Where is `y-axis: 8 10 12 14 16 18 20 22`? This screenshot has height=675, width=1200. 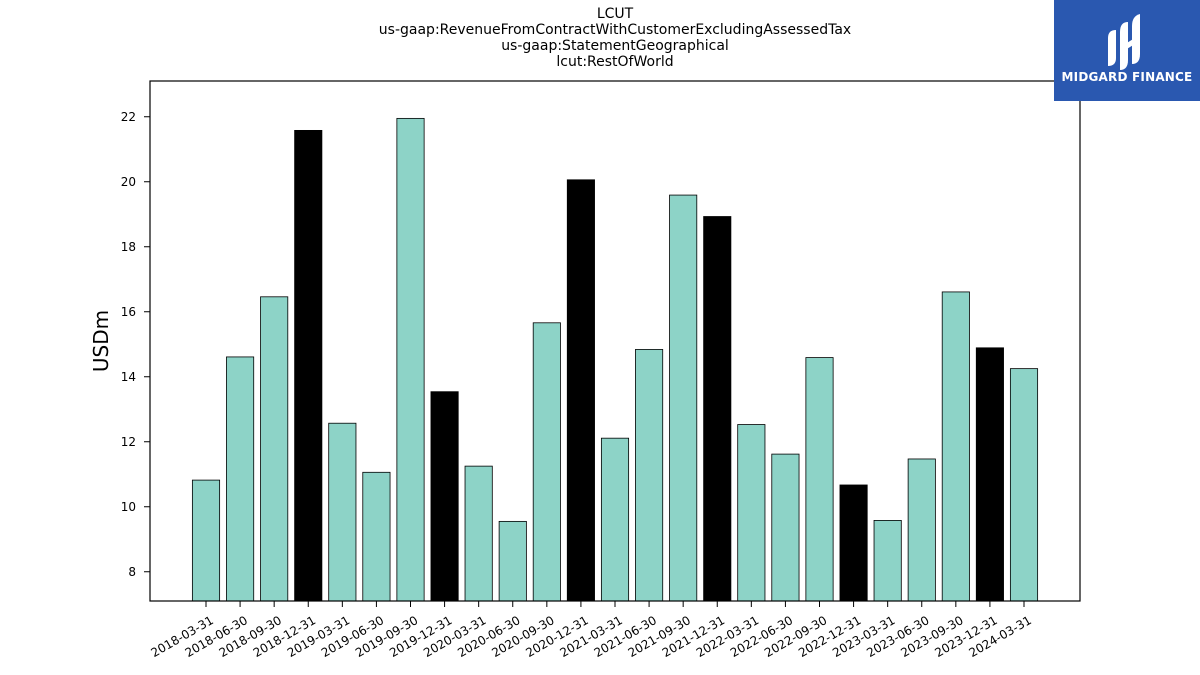
y-axis: 8 10 12 14 16 18 20 22 is located at coordinates (135, 344).